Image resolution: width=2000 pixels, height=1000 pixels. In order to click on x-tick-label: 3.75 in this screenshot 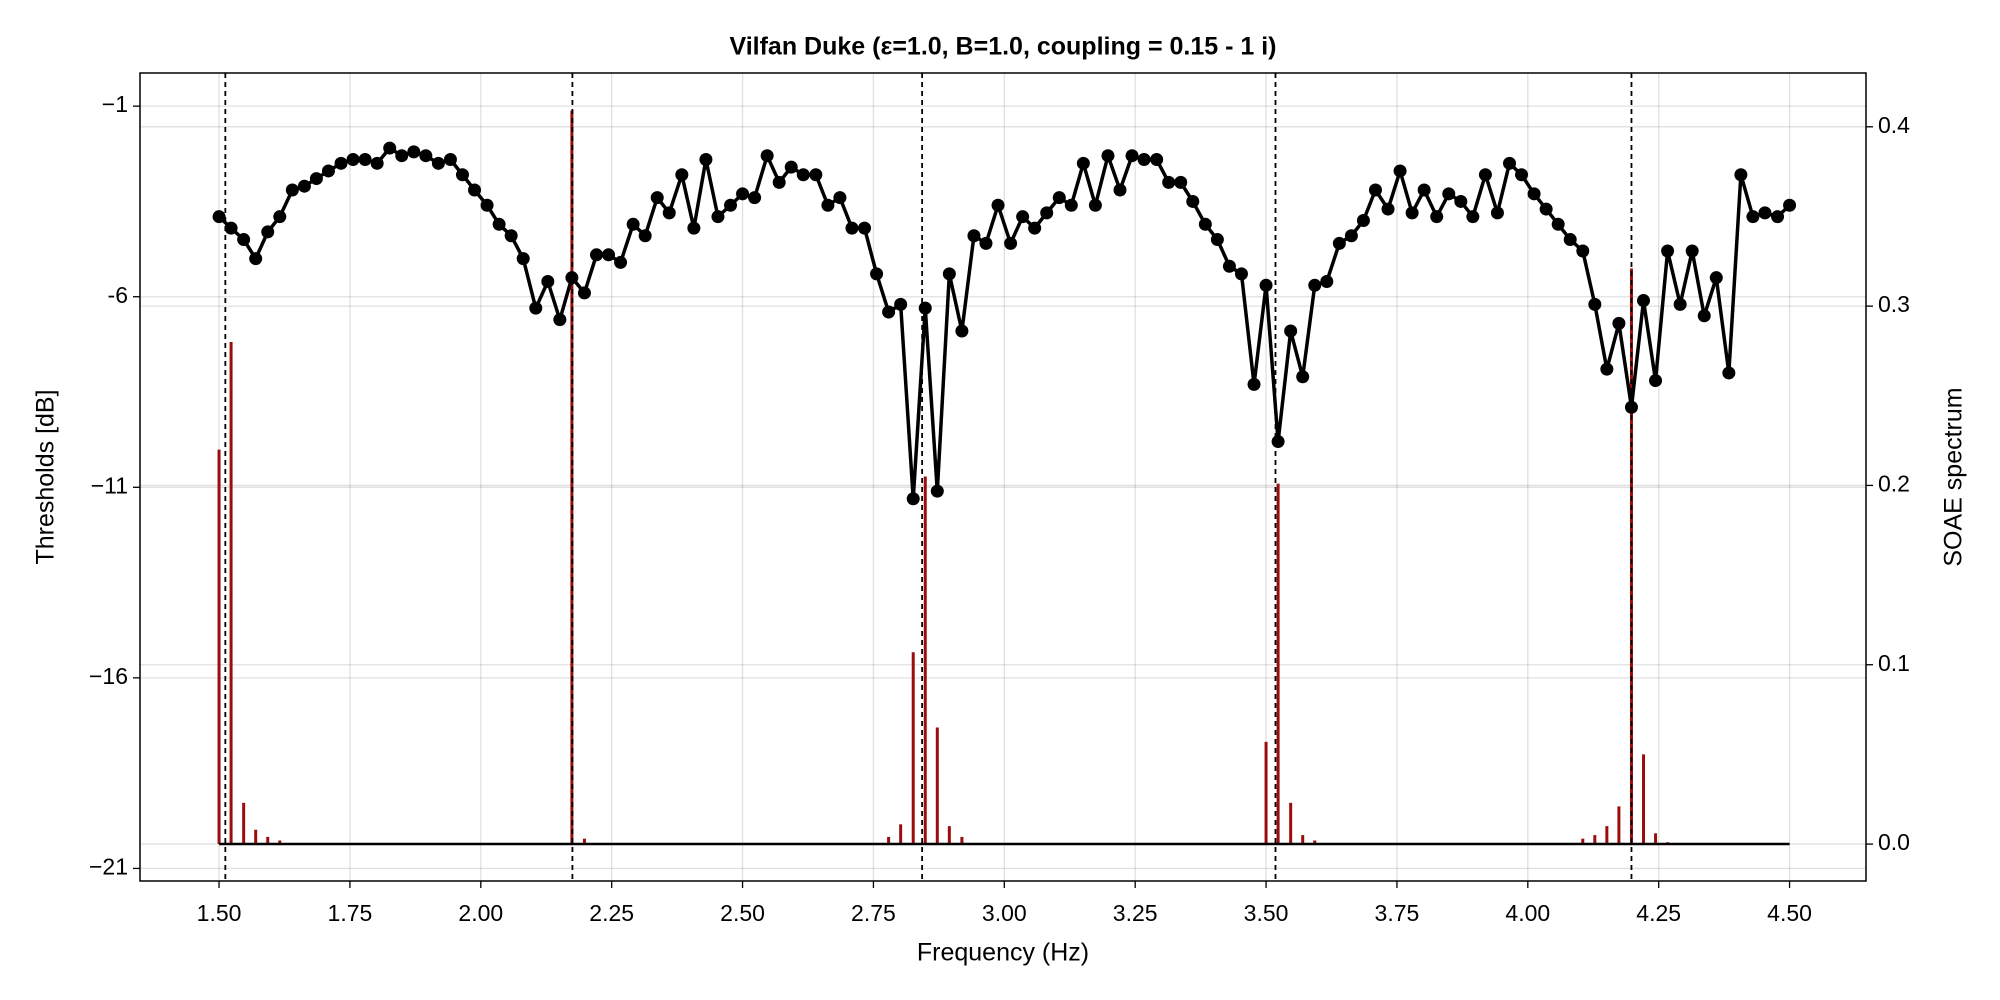, I will do `click(1397, 913)`.